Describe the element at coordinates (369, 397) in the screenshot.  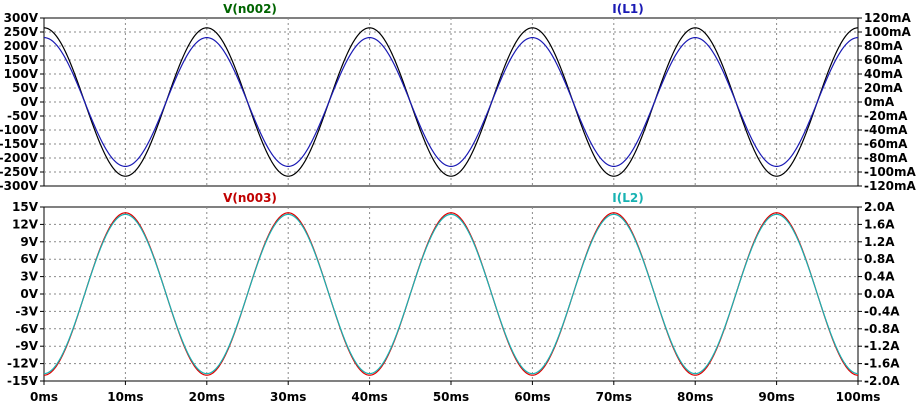
I see `x-tick-label: 40ms` at that location.